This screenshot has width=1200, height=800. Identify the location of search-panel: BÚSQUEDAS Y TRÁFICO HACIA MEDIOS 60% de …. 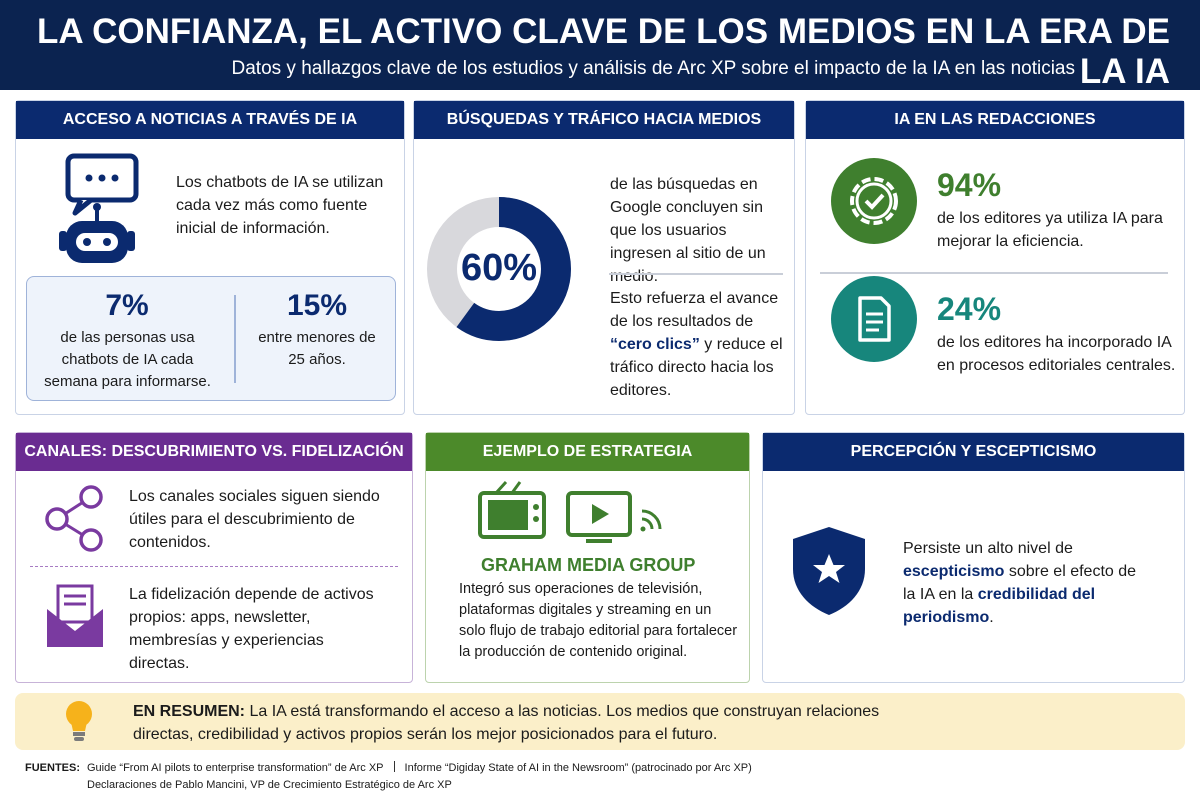
(604, 257).